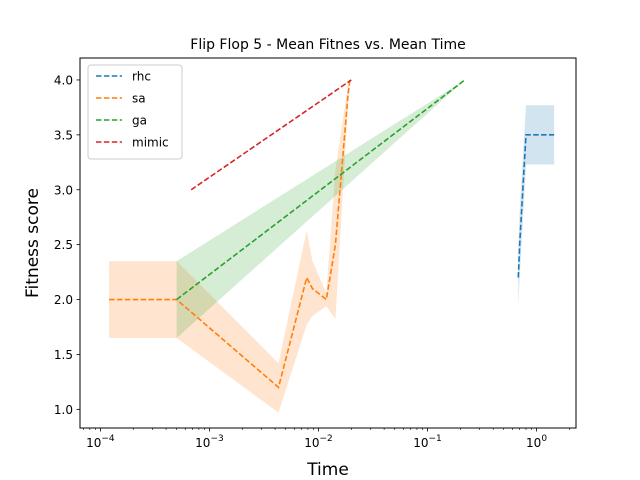  Describe the element at coordinates (63, 190) in the screenshot. I see `y-tick-label: 3.0` at that location.